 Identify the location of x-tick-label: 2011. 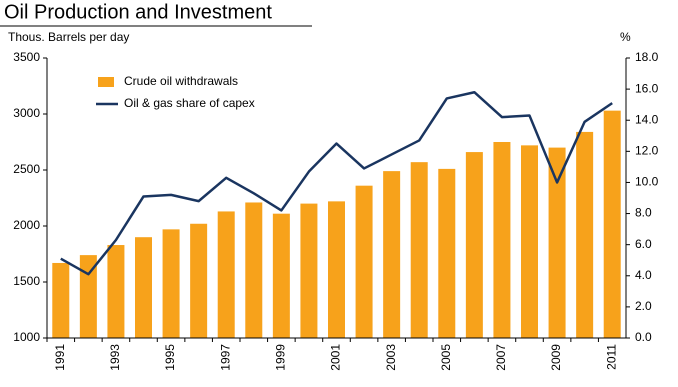
(611, 357).